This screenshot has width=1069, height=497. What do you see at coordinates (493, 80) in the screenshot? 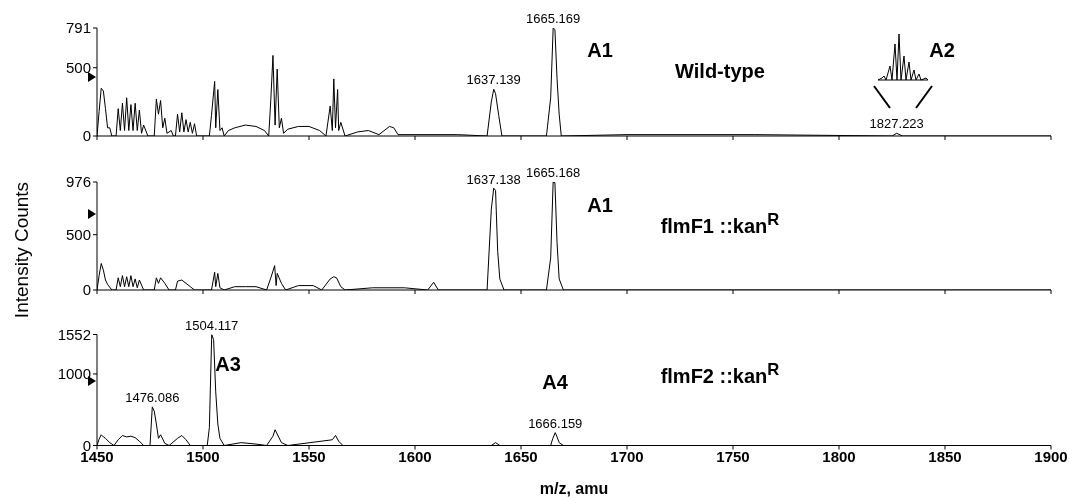
I see `annotation: 1637.139` at bounding box center [493, 80].